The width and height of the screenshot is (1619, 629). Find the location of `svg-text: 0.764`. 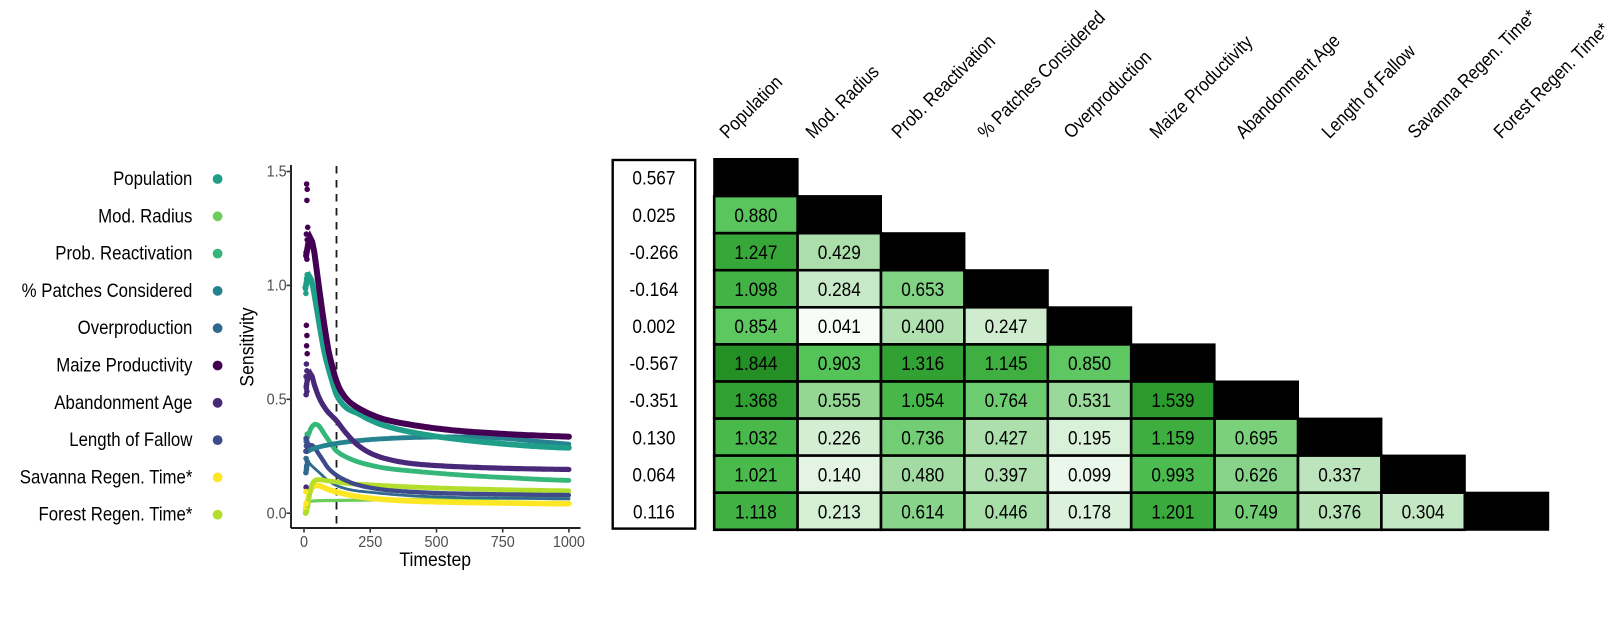

svg-text: 0.764 is located at coordinates (1006, 400).